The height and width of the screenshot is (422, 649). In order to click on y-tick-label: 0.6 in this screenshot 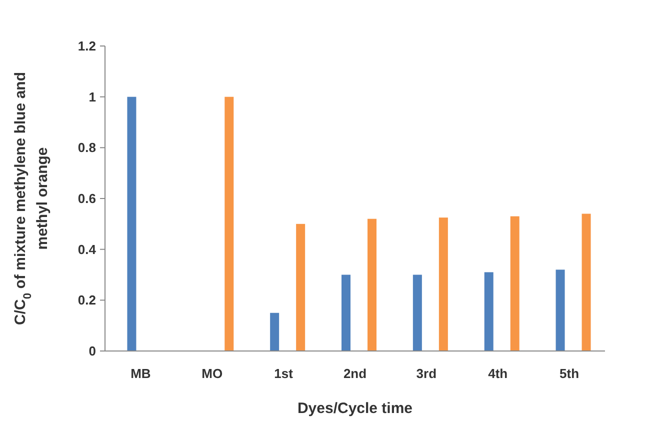, I will do `click(87, 198)`.